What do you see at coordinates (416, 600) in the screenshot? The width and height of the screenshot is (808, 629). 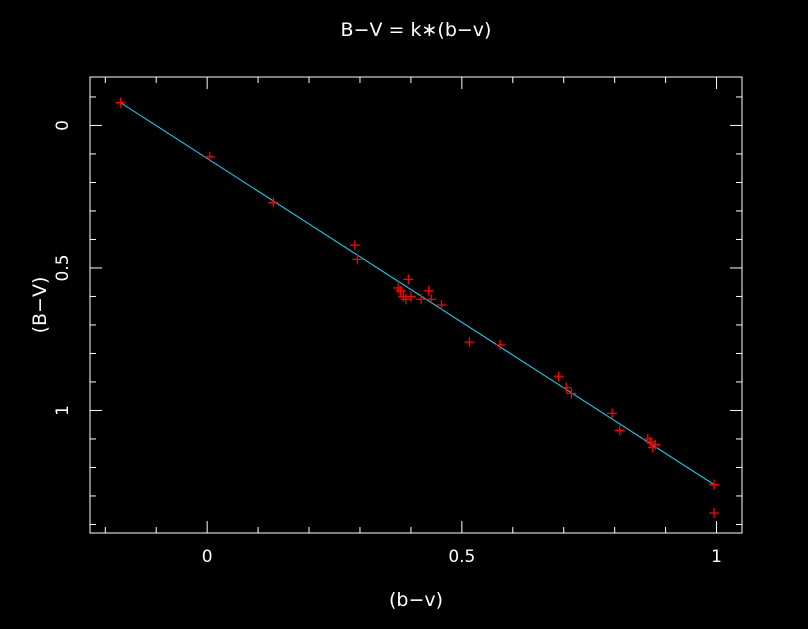 I see `x-axis-label: (b−v)` at bounding box center [416, 600].